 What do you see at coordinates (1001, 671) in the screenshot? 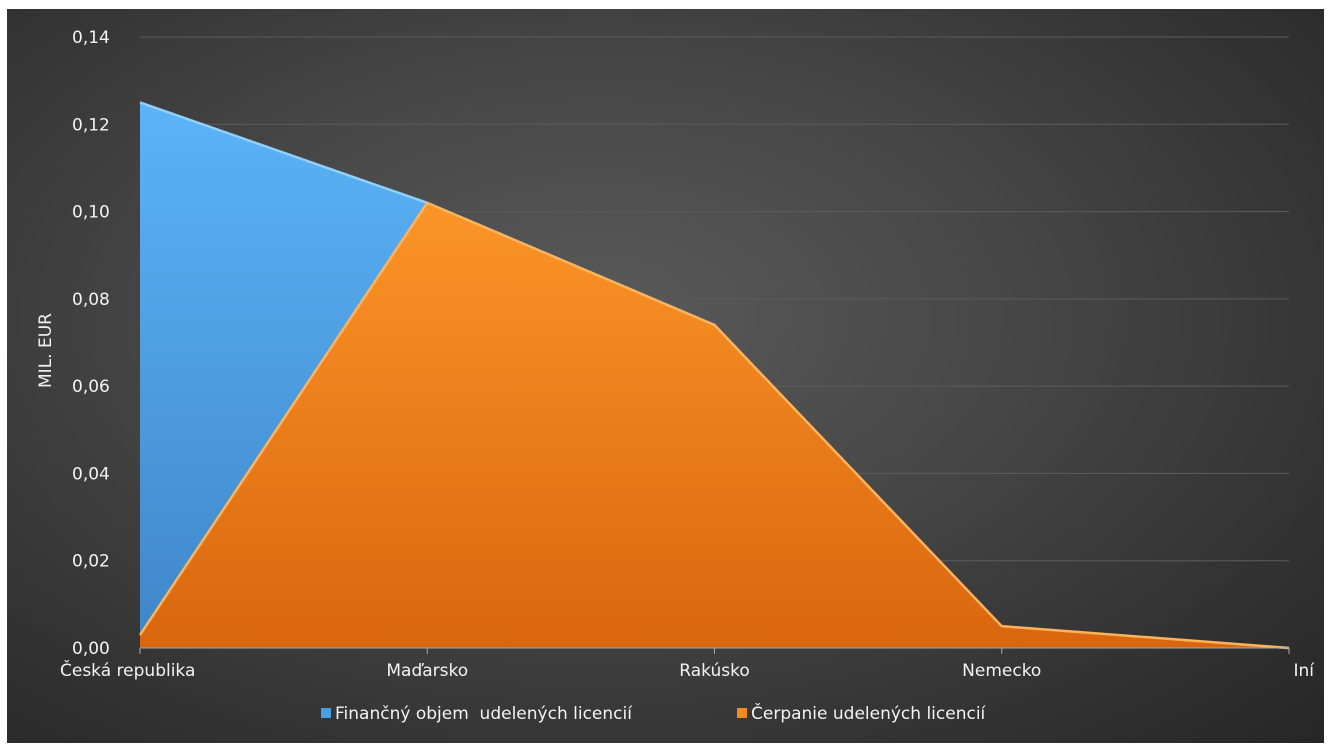
I see `x-tick-label: Nemecko` at bounding box center [1001, 671].